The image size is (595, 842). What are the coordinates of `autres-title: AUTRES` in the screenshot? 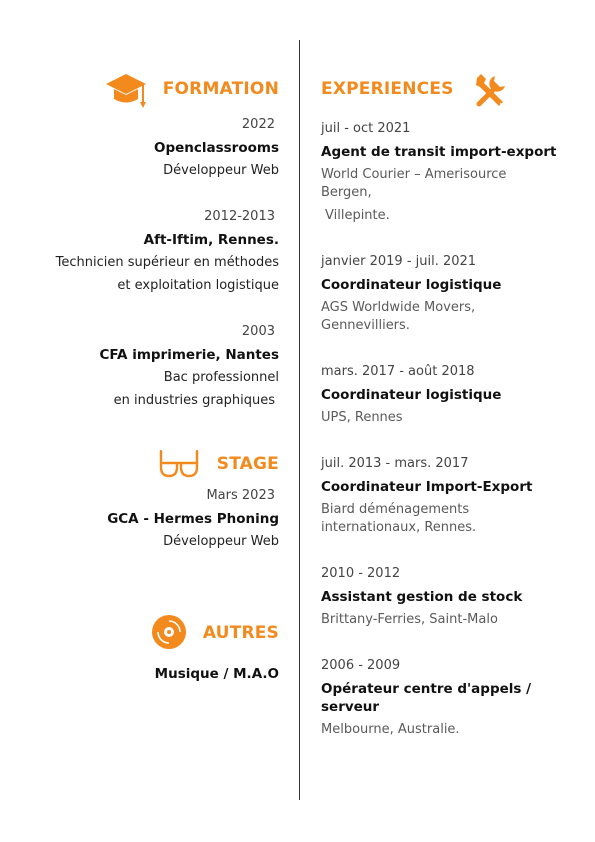 It's located at (240, 633).